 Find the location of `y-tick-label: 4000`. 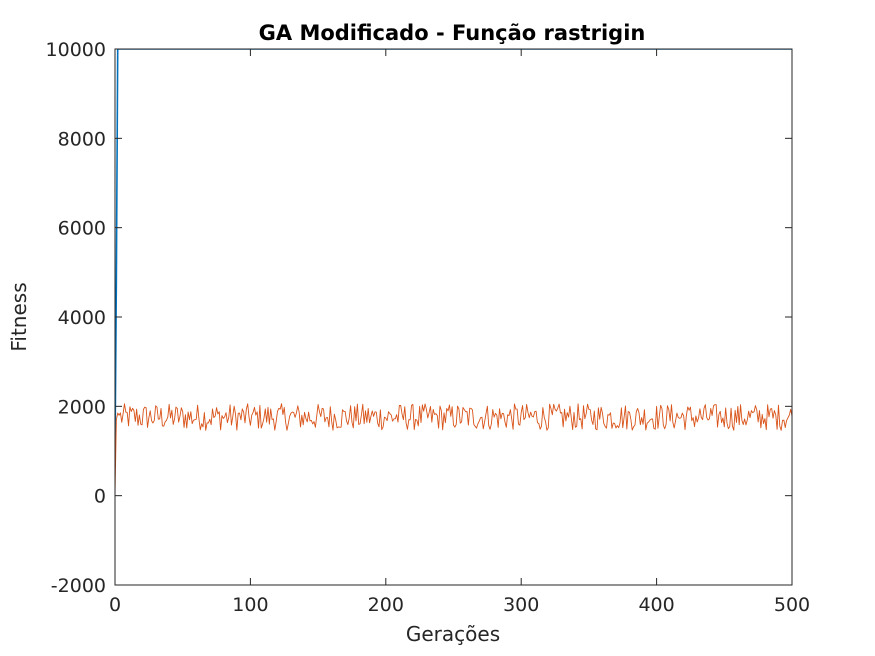

y-tick-label: 4000 is located at coordinates (82, 318).